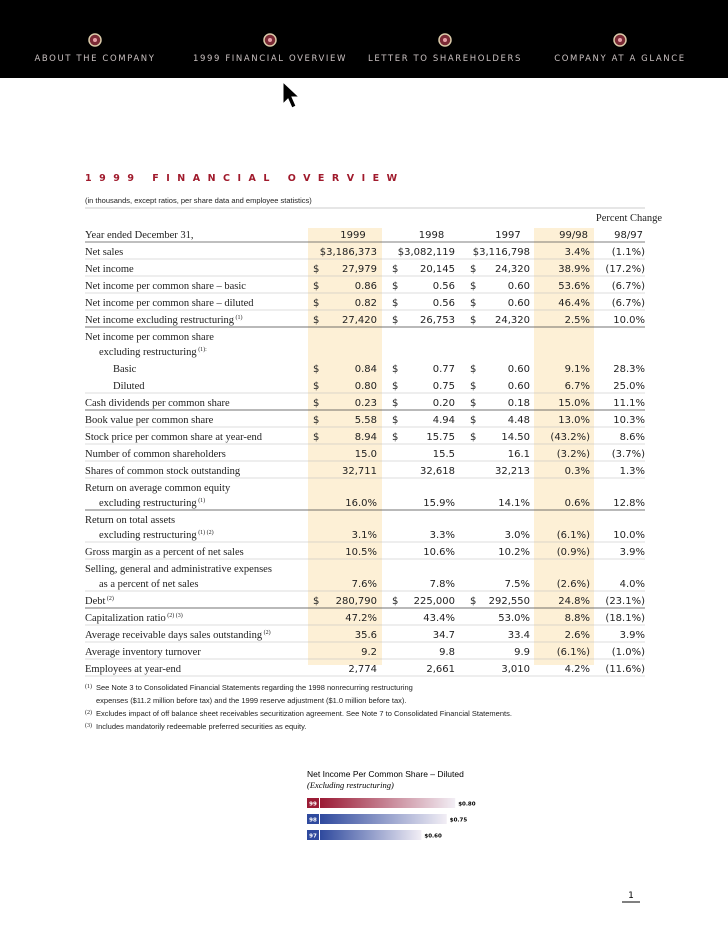 This screenshot has height=942, width=728. What do you see at coordinates (574, 303) in the screenshot?
I see `cell: 46.4%` at bounding box center [574, 303].